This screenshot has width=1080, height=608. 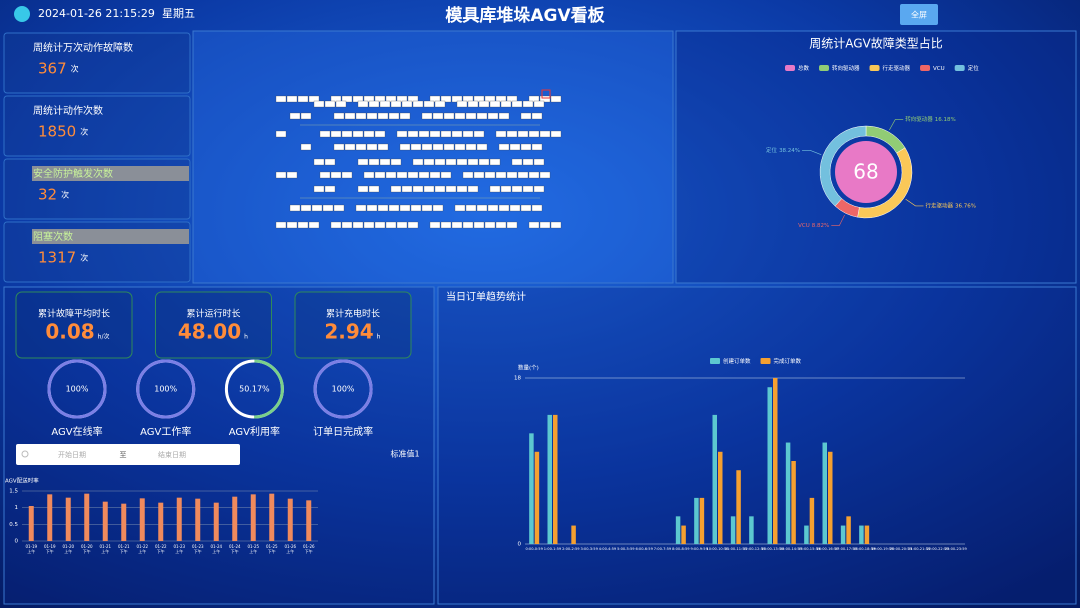 What do you see at coordinates (172, 454) in the screenshot?
I see `date-end: 结束日期` at bounding box center [172, 454].